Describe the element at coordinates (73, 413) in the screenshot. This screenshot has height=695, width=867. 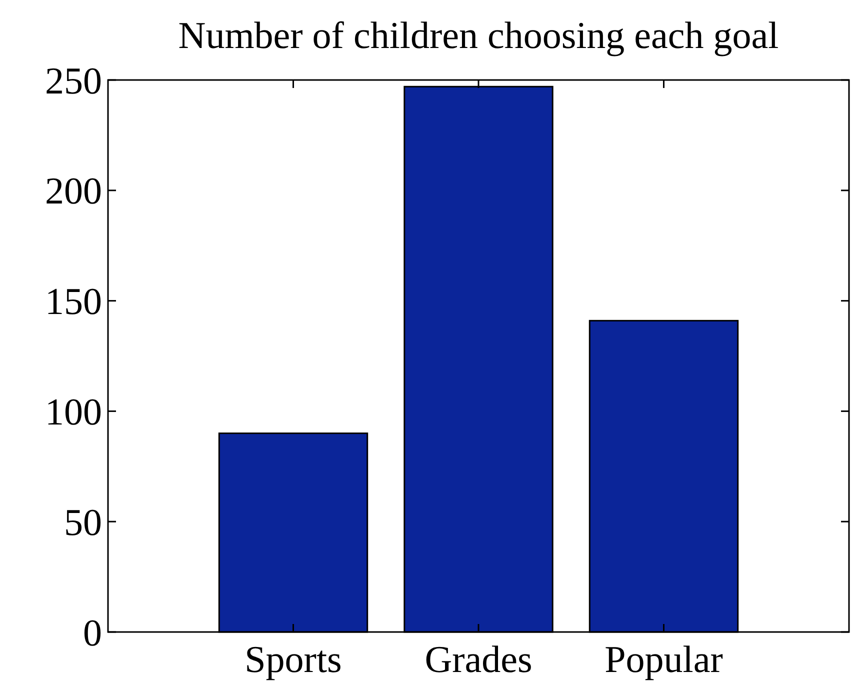
I see `y-tick-label: 100` at that location.